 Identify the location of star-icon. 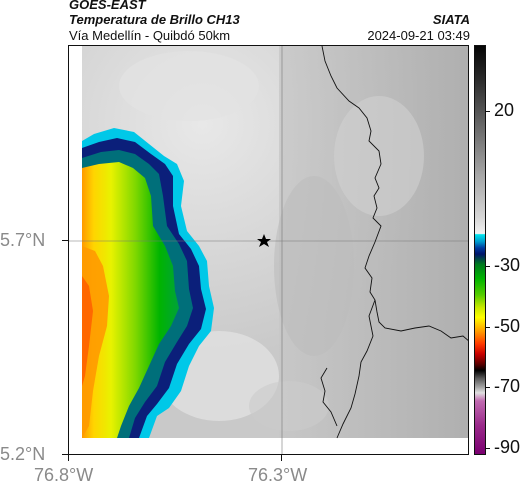
(264, 240).